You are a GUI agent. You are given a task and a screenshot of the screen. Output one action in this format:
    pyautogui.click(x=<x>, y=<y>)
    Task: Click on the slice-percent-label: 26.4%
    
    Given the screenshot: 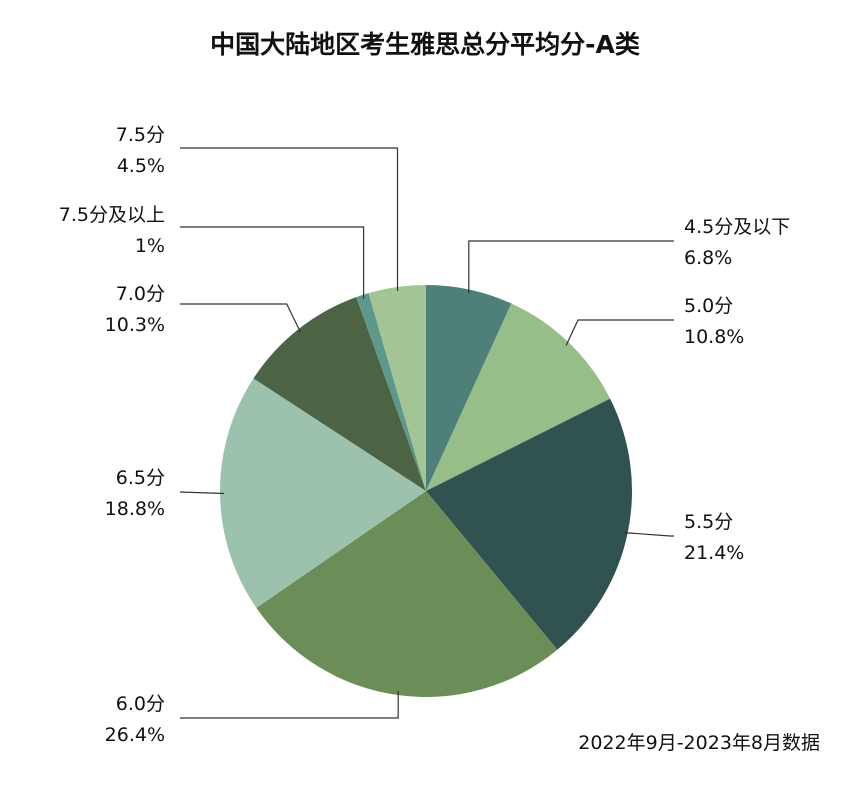 What is the action you would take?
    pyautogui.click(x=135, y=735)
    